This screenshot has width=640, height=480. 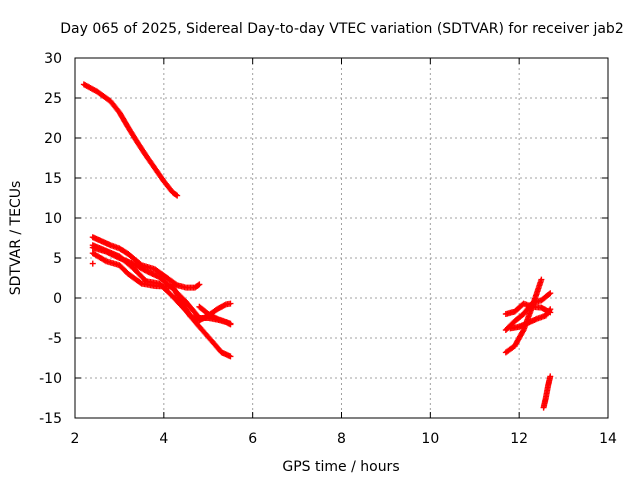 I want to click on x-tick-label: 10, so click(x=430, y=439).